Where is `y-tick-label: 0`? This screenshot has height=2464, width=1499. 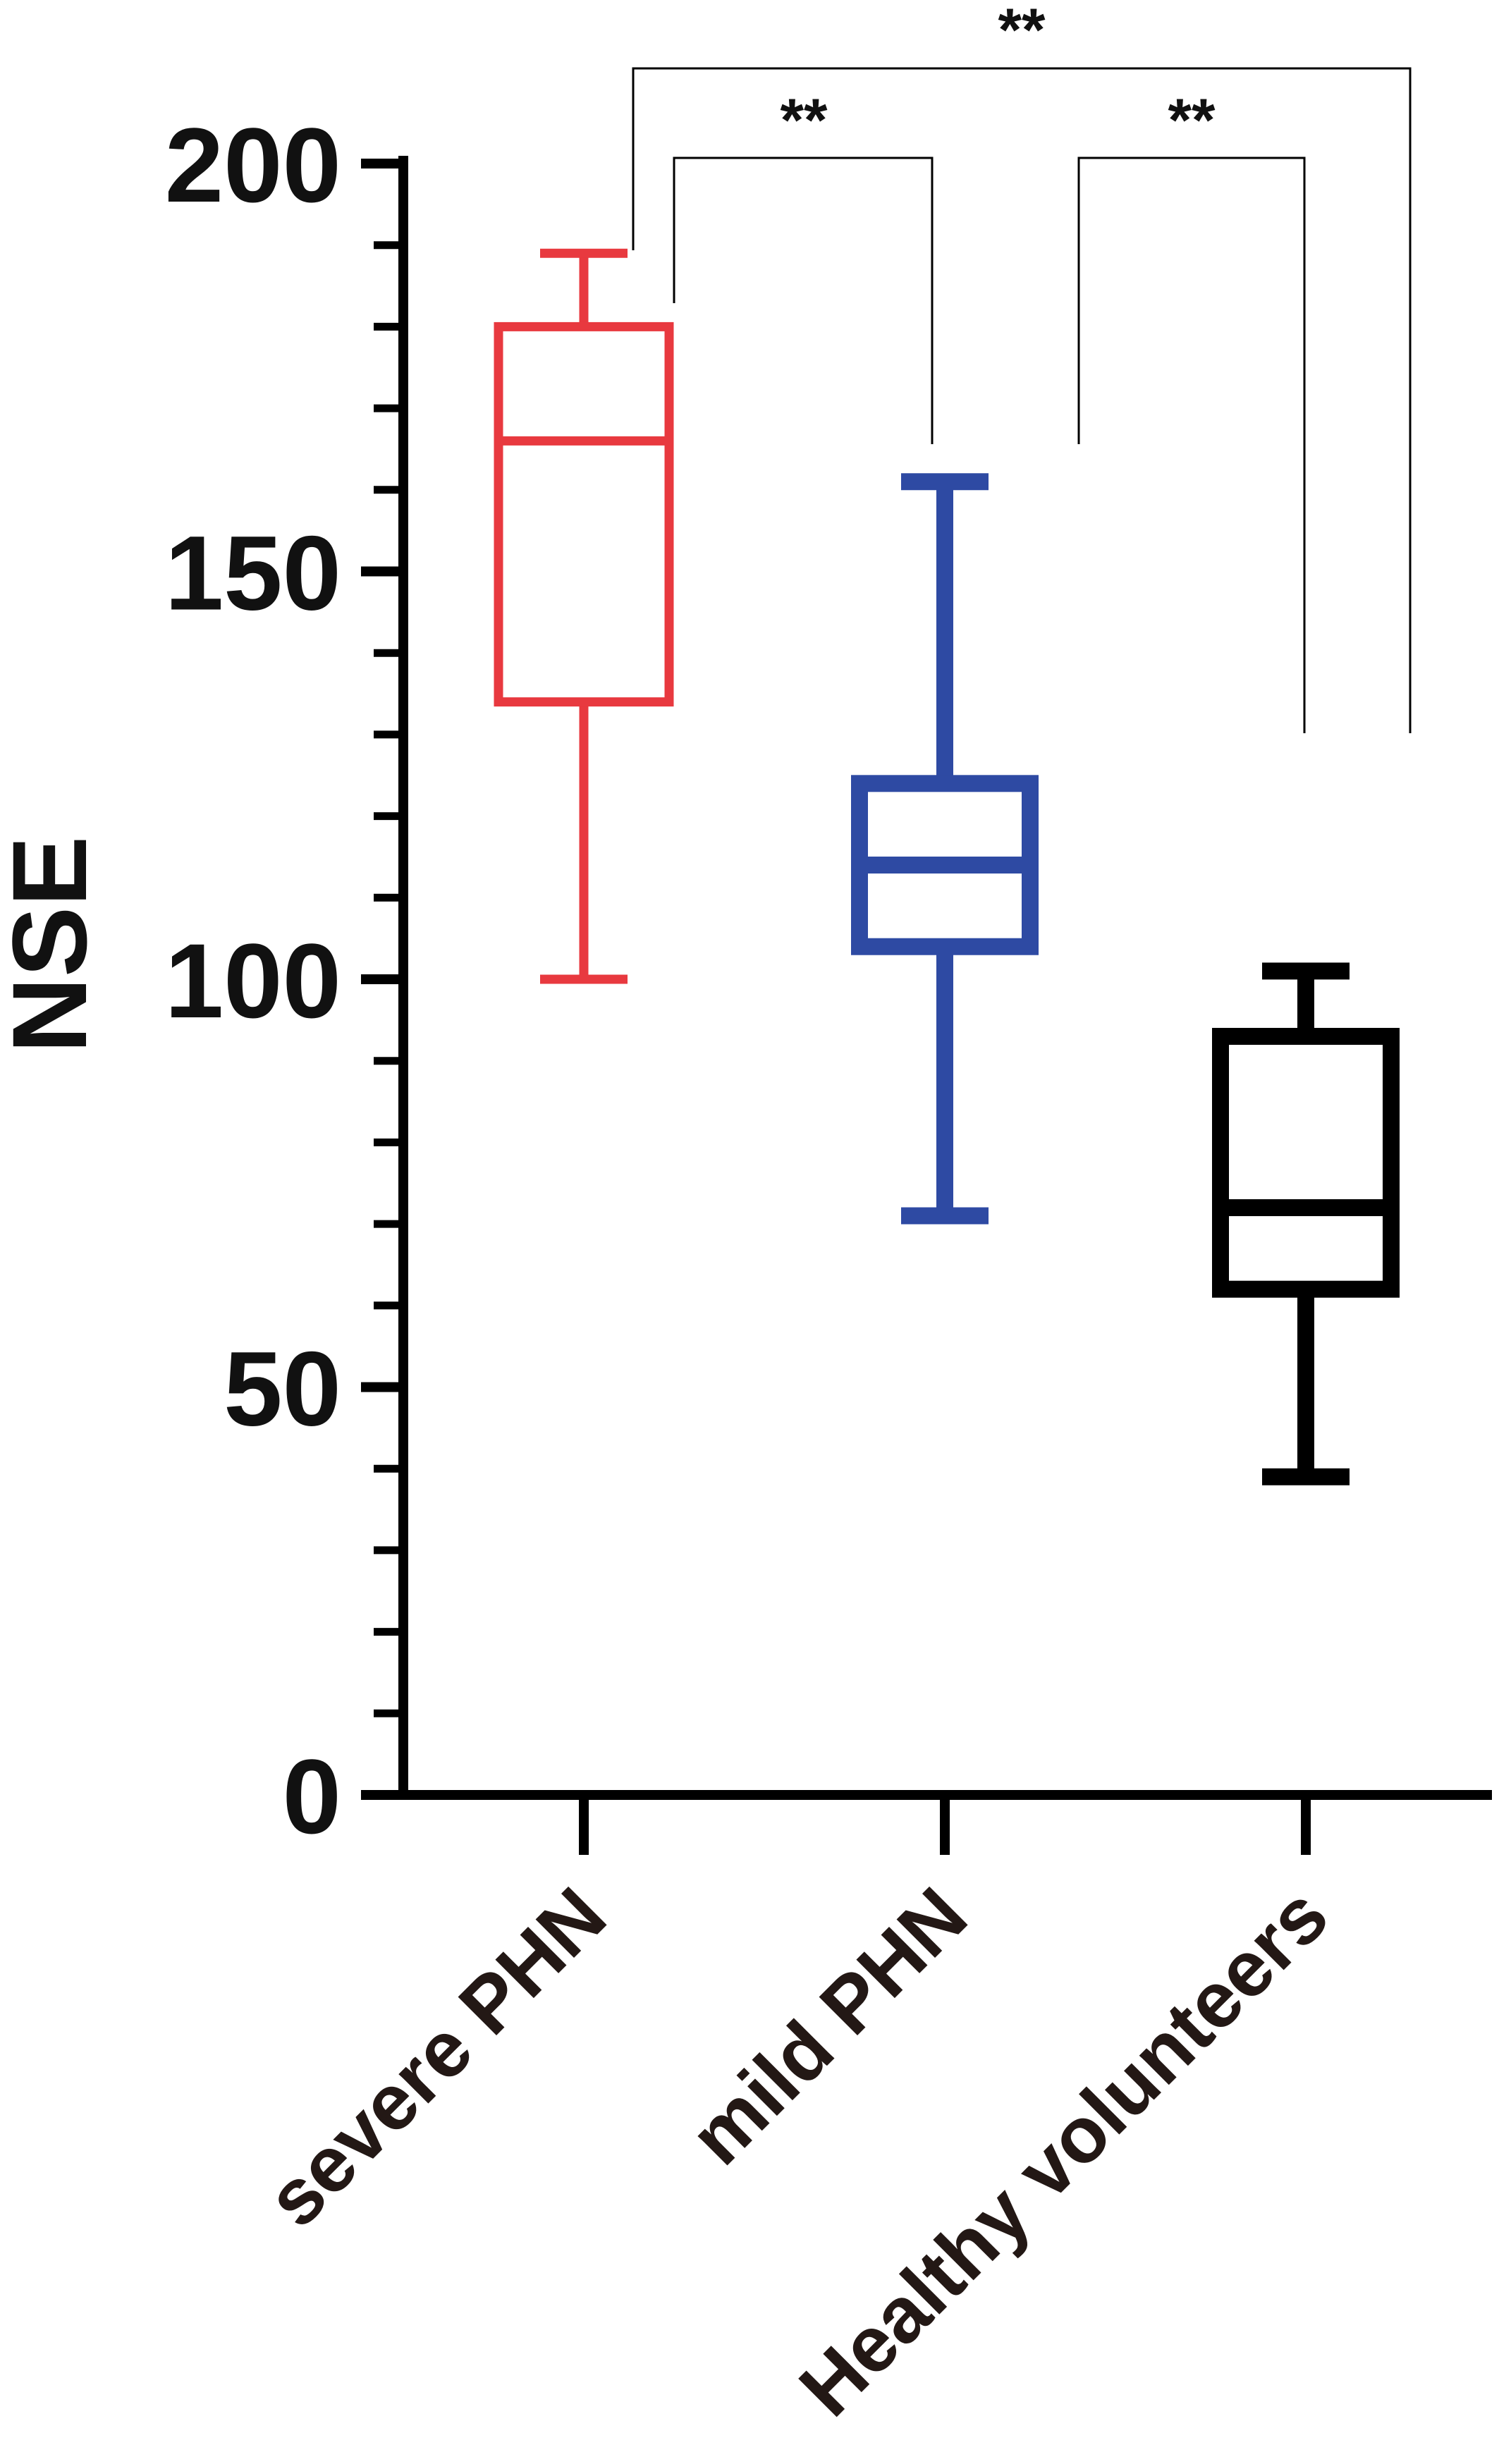 y-tick-label: 0 is located at coordinates (312, 1796).